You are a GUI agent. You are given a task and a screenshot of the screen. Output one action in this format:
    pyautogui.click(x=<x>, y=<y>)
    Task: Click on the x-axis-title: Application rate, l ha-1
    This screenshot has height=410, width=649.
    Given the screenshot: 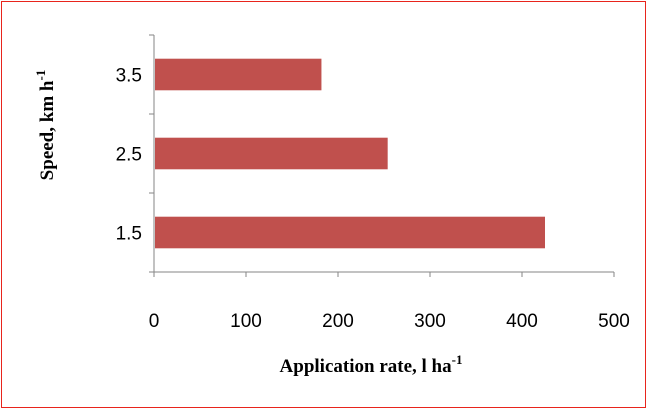 What is the action you would take?
    pyautogui.click(x=371, y=364)
    